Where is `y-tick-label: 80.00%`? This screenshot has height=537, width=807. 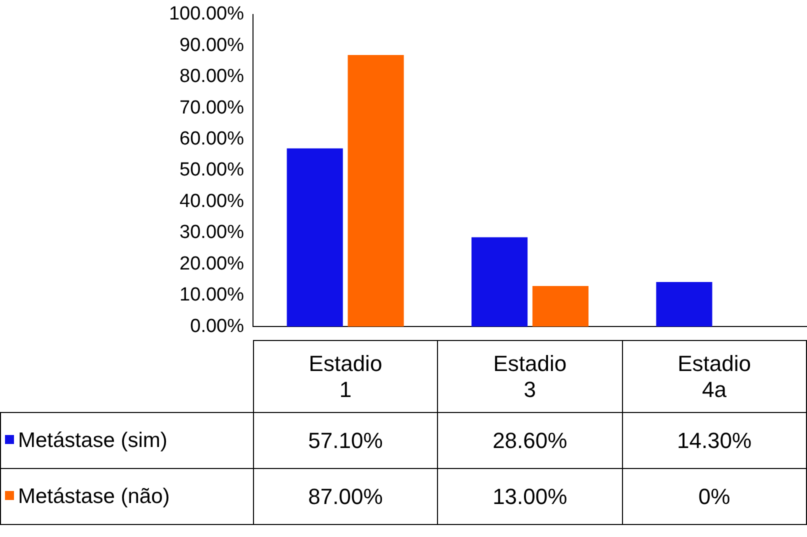 y-tick-label: 80.00% is located at coordinates (212, 77).